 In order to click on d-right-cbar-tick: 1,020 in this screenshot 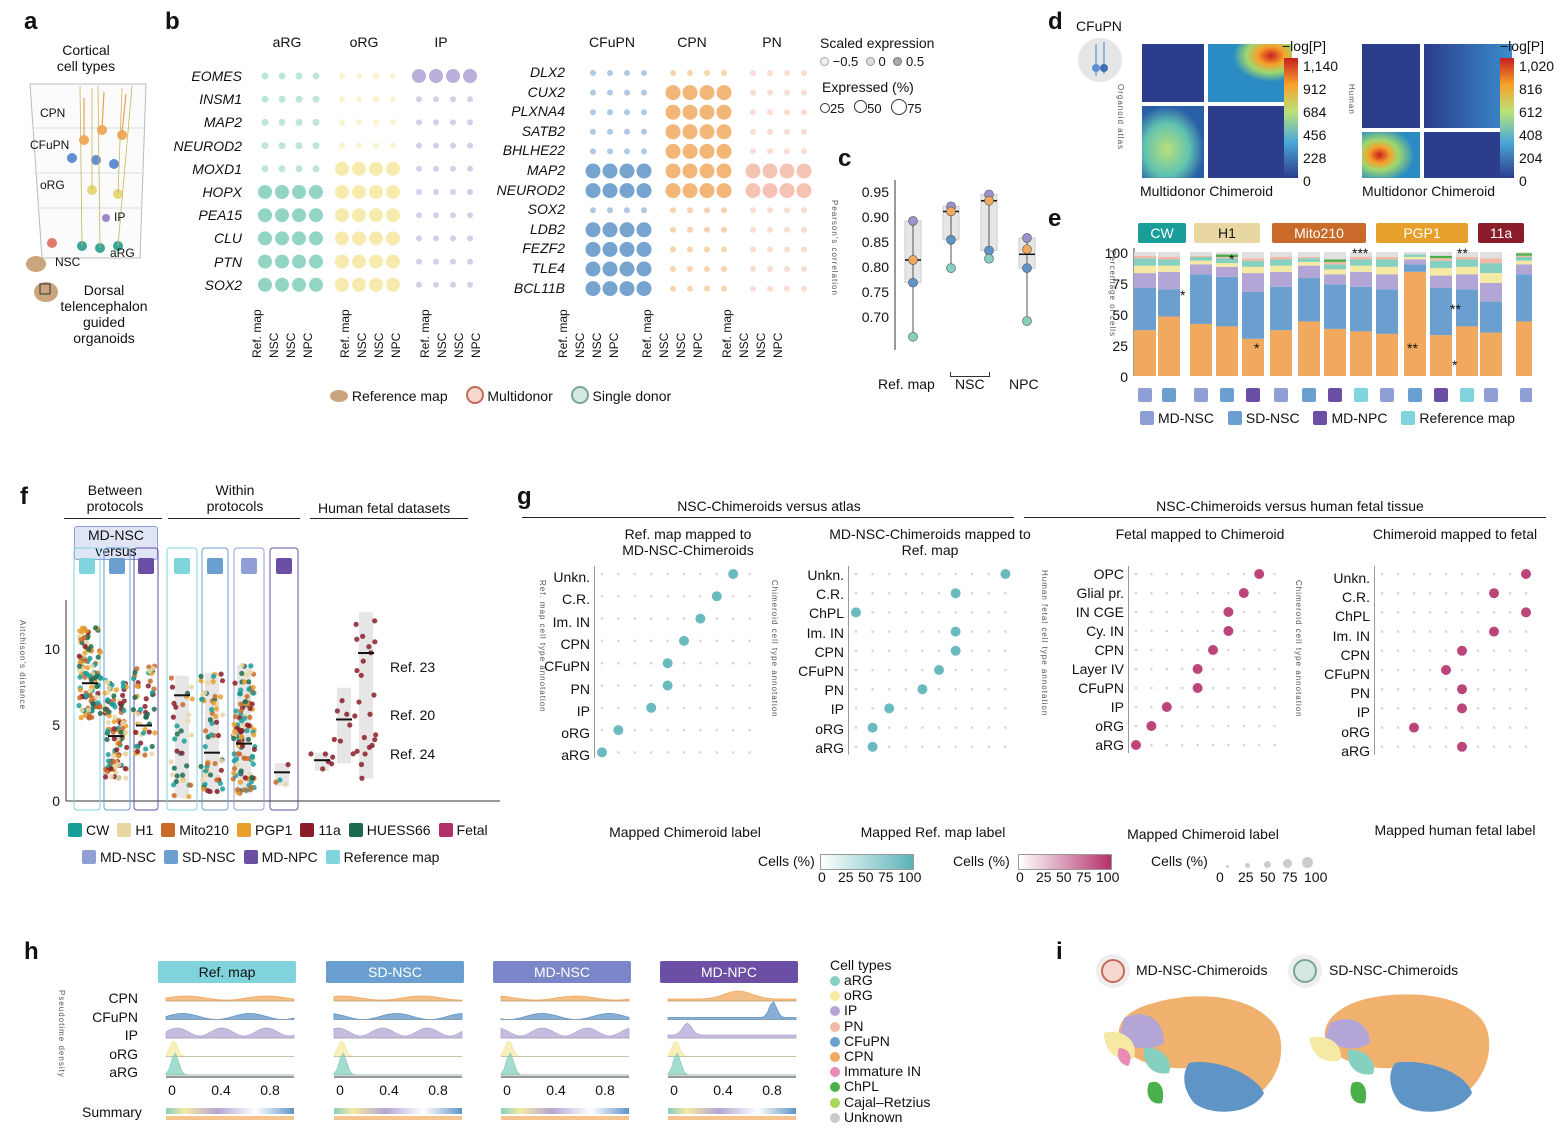, I will do `click(1537, 66)`.